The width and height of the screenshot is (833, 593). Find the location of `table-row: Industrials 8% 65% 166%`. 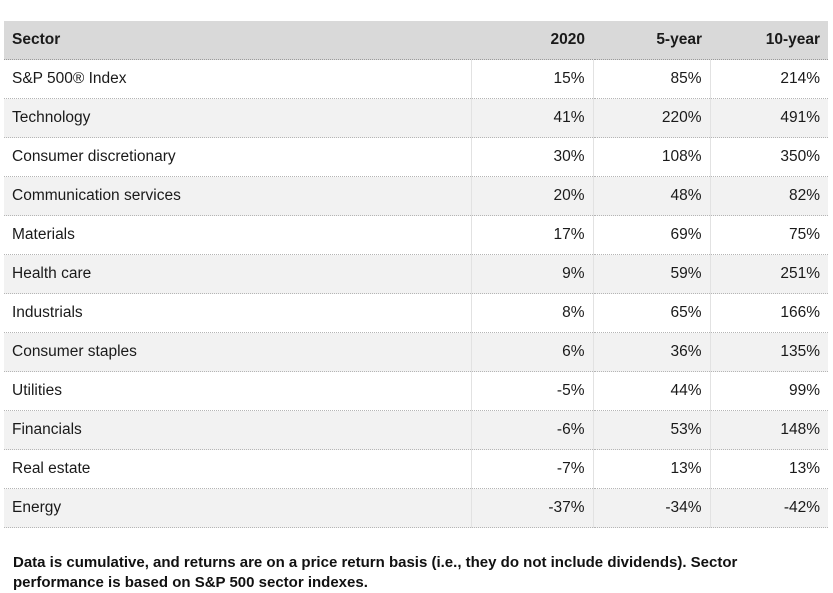

table-row: Industrials 8% 65% 166% is located at coordinates (416, 313).